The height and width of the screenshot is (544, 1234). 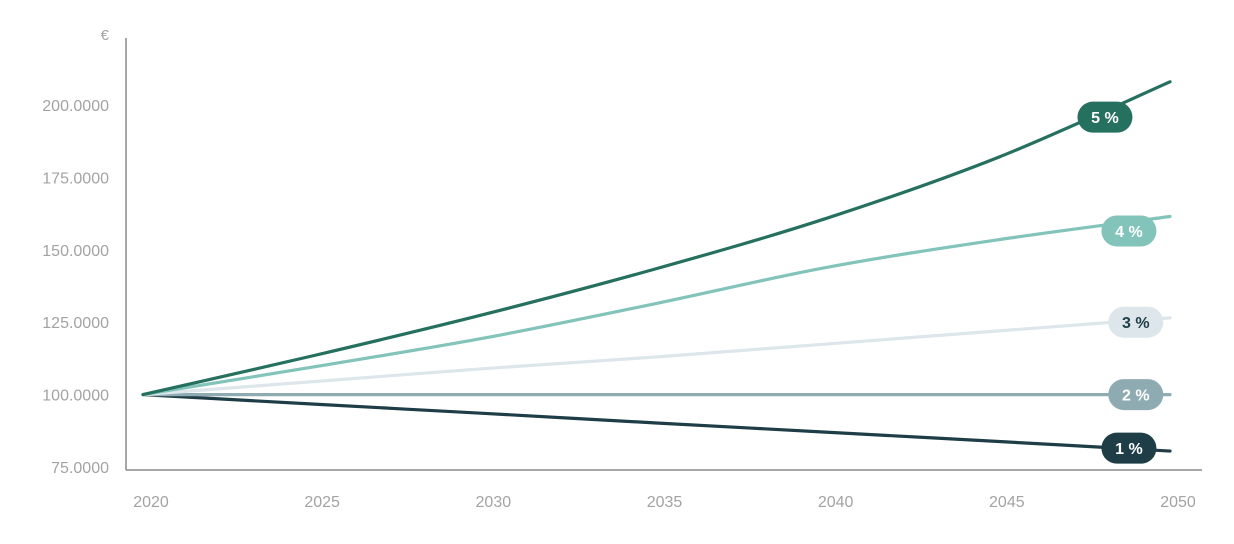 I want to click on x-tick-label: 2020, so click(x=151, y=502).